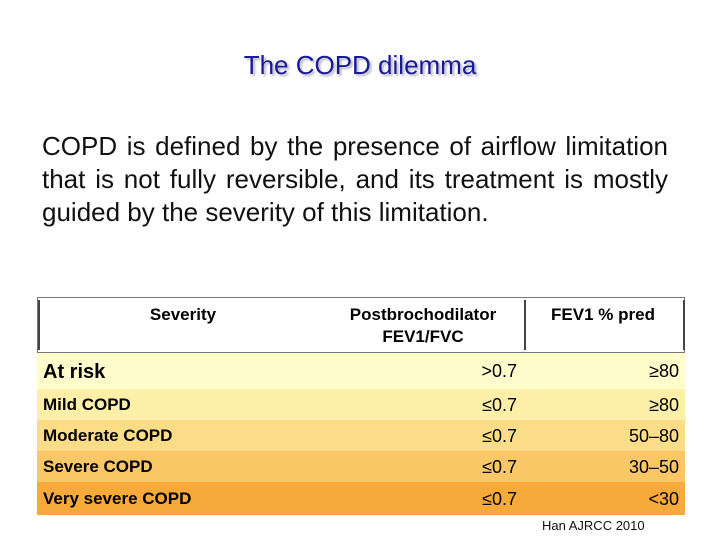  I want to click on row-fev: 30–50, so click(653, 467).